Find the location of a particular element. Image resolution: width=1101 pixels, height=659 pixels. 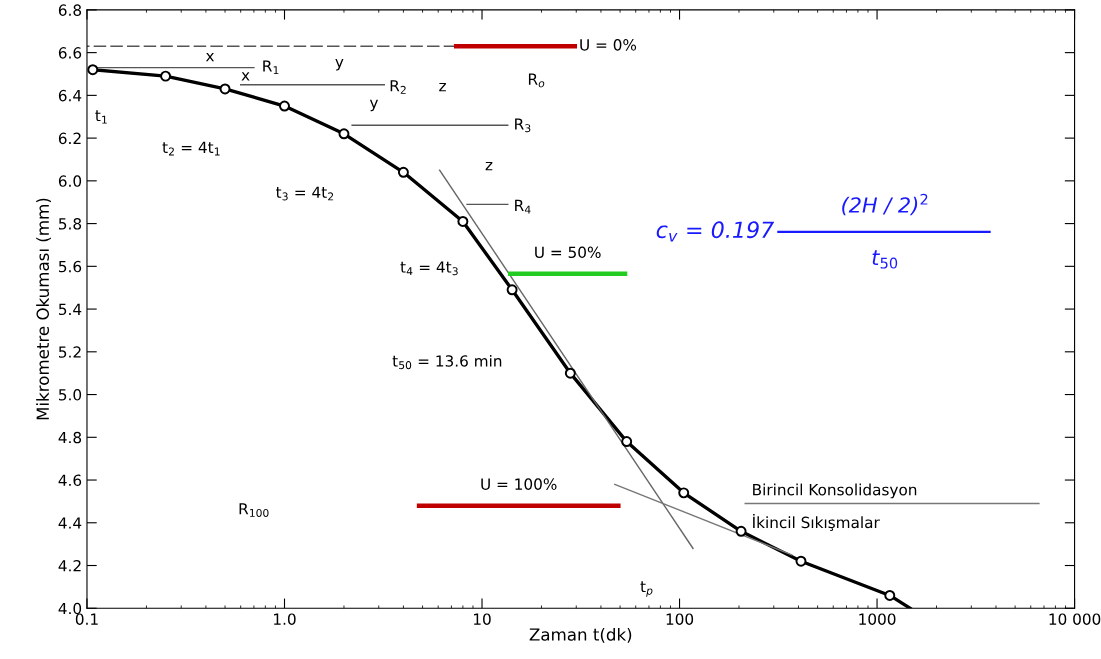

y-tick-label: 6.2 is located at coordinates (69, 138).